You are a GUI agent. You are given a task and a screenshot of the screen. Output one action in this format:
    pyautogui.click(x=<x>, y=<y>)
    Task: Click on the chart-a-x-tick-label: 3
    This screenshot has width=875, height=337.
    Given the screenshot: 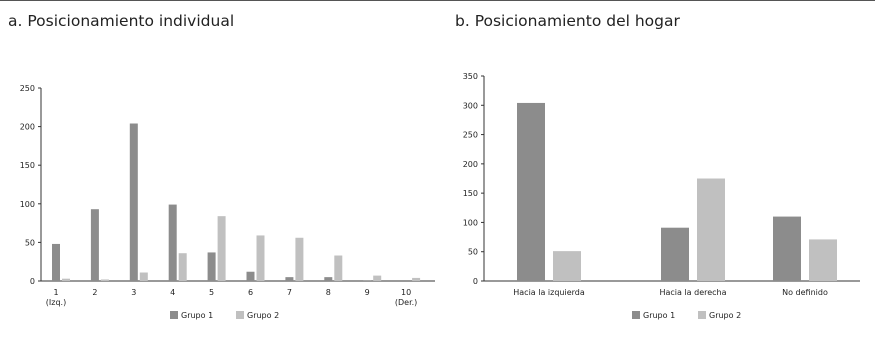 What is the action you would take?
    pyautogui.click(x=133, y=292)
    